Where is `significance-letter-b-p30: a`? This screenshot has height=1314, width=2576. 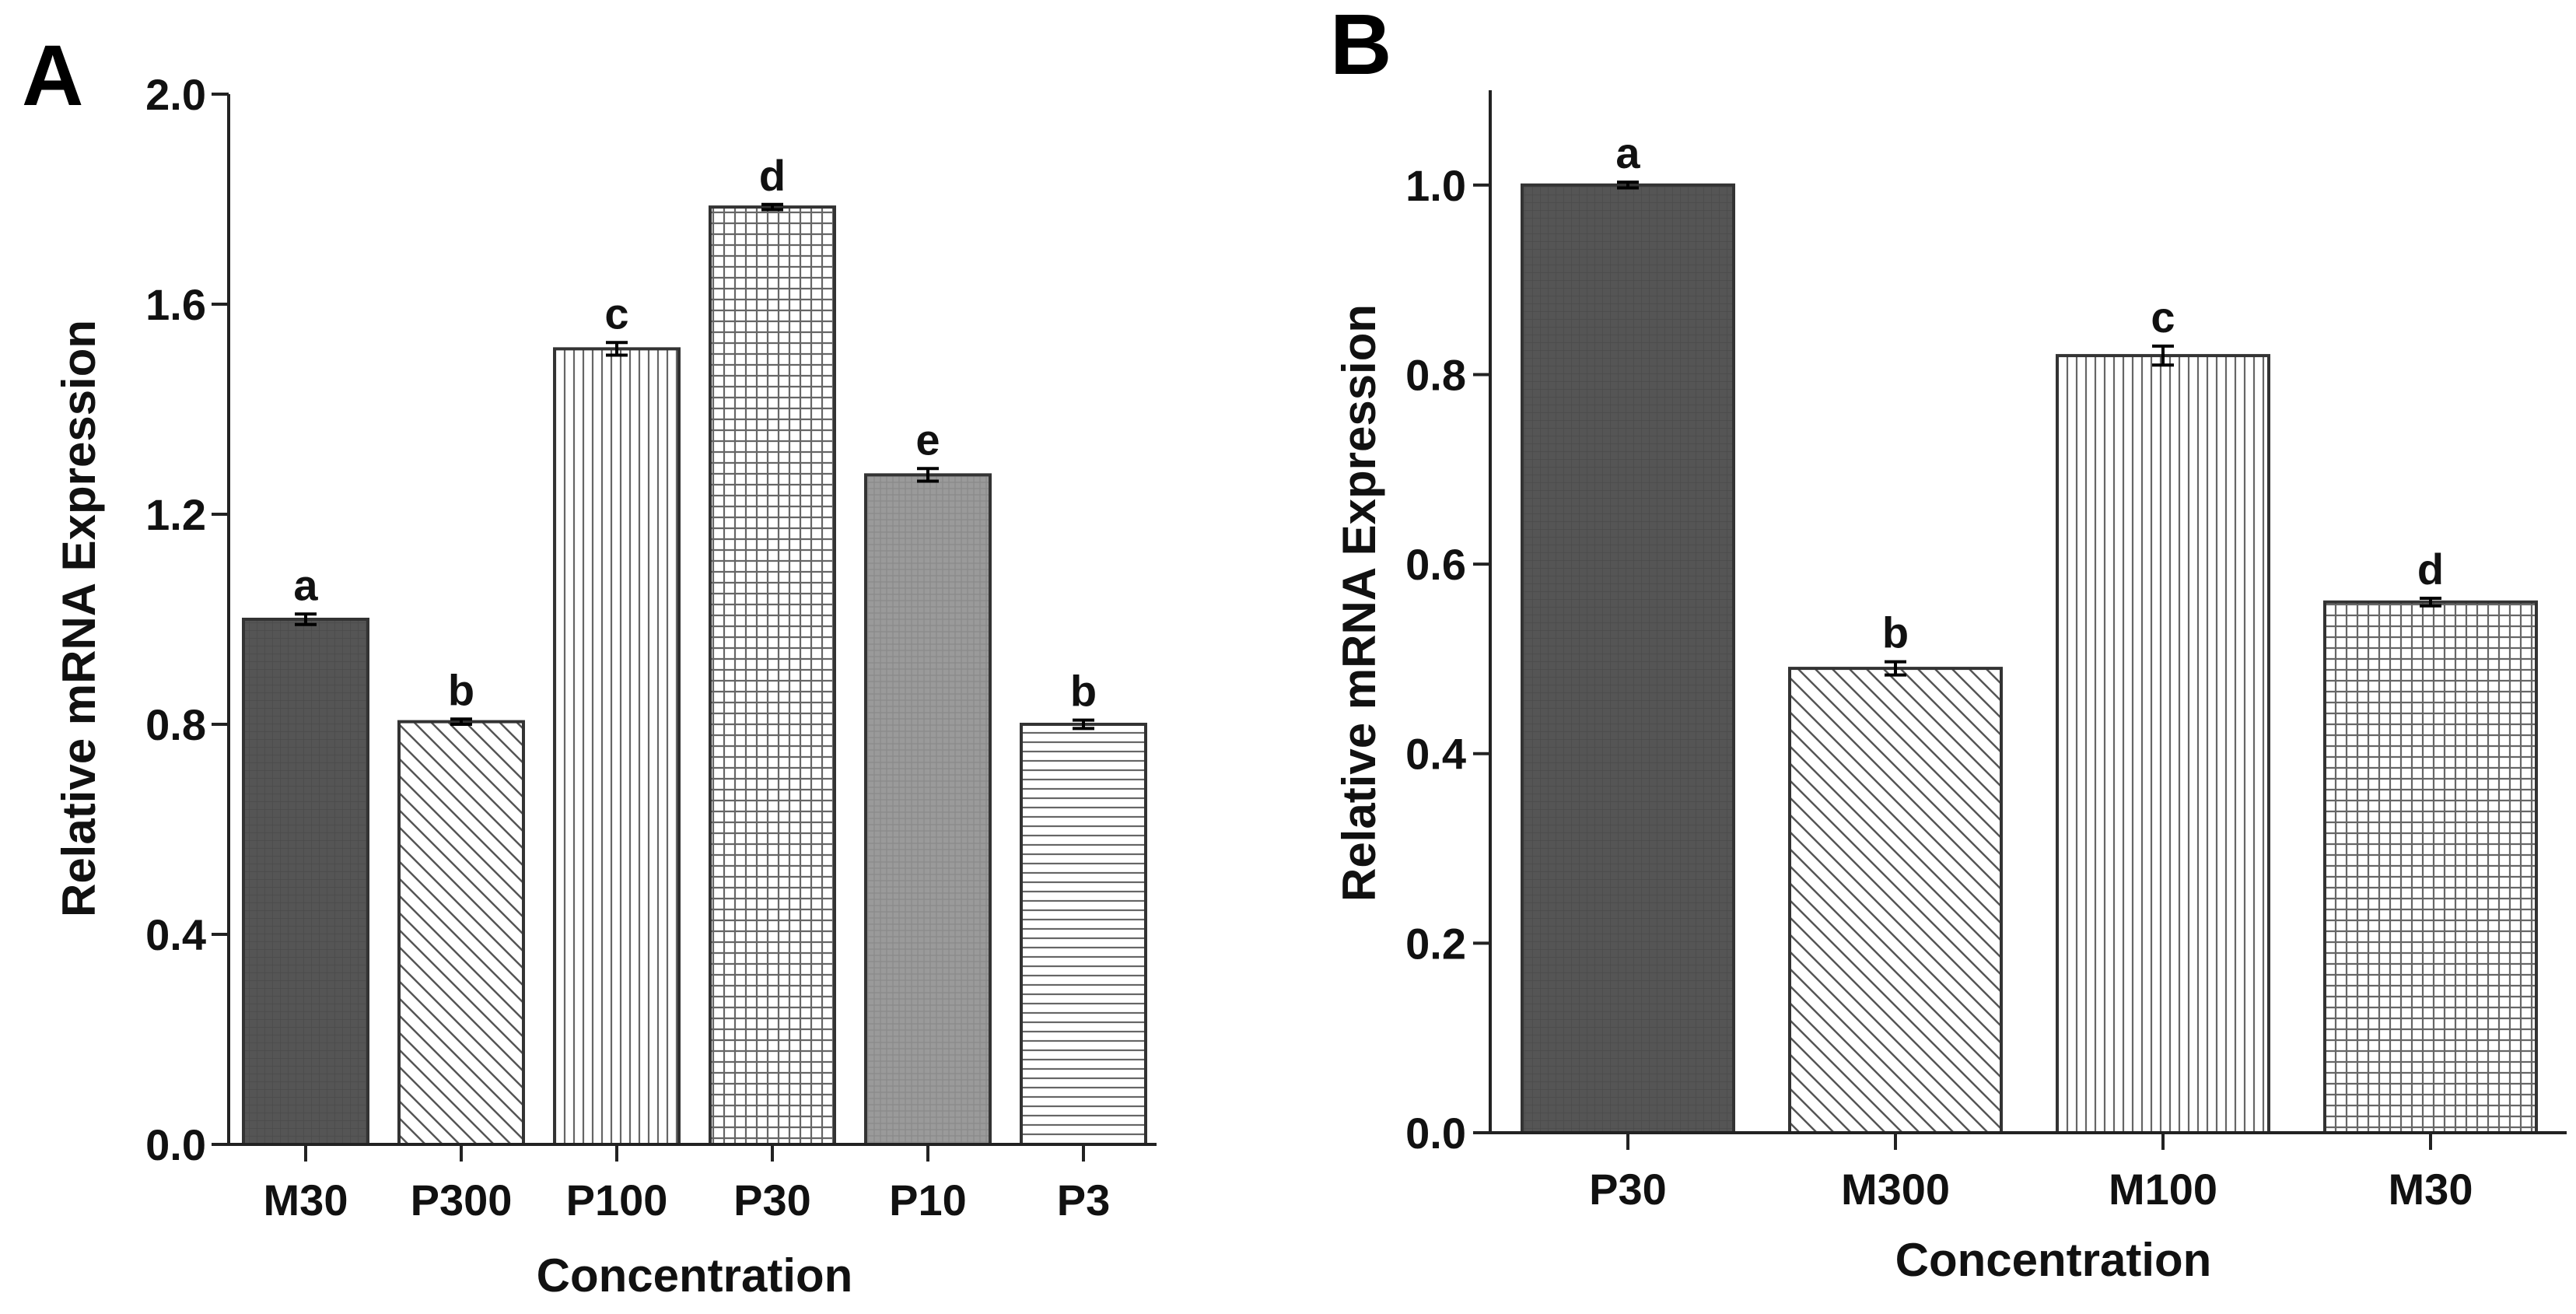
significance-letter-b-p30: a is located at coordinates (1627, 152).